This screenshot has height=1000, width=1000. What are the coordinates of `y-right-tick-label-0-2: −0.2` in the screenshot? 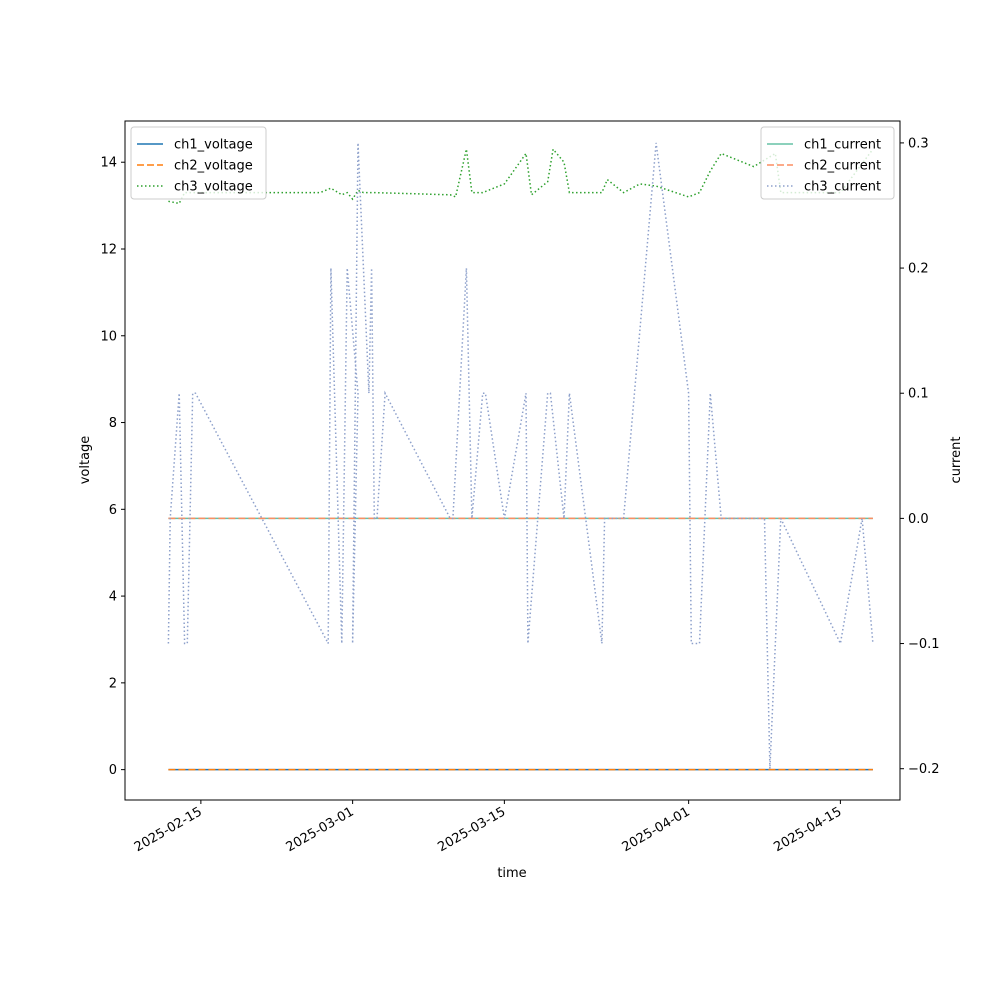 It's located at (924, 769).